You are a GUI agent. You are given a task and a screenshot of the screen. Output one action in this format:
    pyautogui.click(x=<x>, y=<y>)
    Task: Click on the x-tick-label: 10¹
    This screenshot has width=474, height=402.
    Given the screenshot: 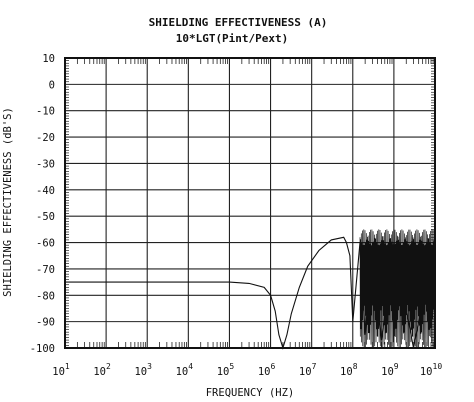 What is the action you would take?
    pyautogui.click(x=61, y=370)
    